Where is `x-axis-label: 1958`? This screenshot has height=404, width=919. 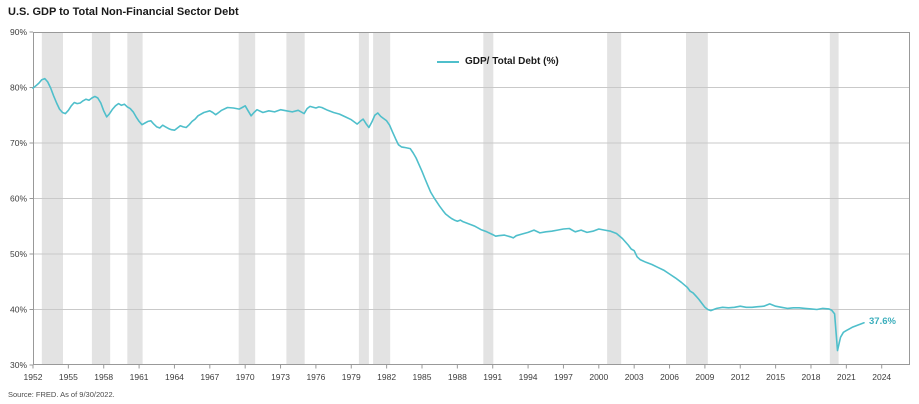 x-axis-label: 1958 is located at coordinates (103, 377).